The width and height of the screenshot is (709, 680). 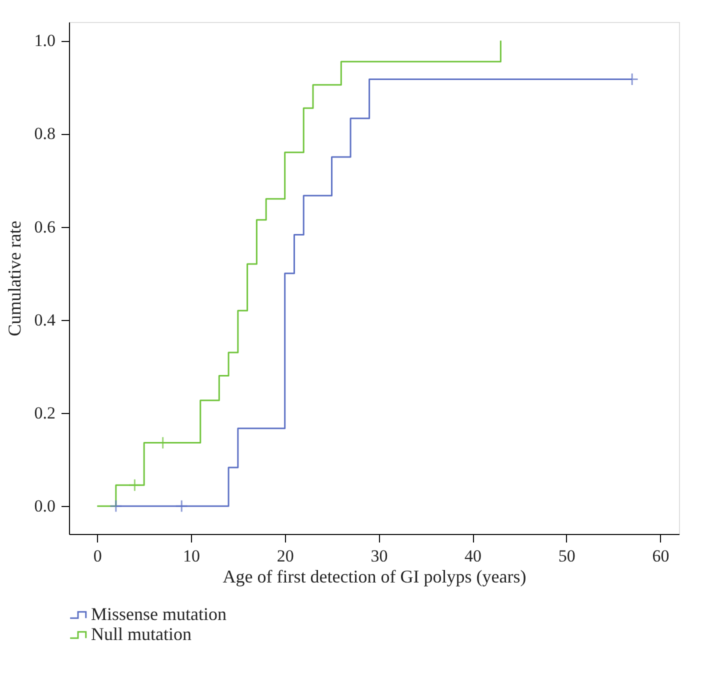 What do you see at coordinates (567, 556) in the screenshot?
I see `x-tick-label: 50` at bounding box center [567, 556].